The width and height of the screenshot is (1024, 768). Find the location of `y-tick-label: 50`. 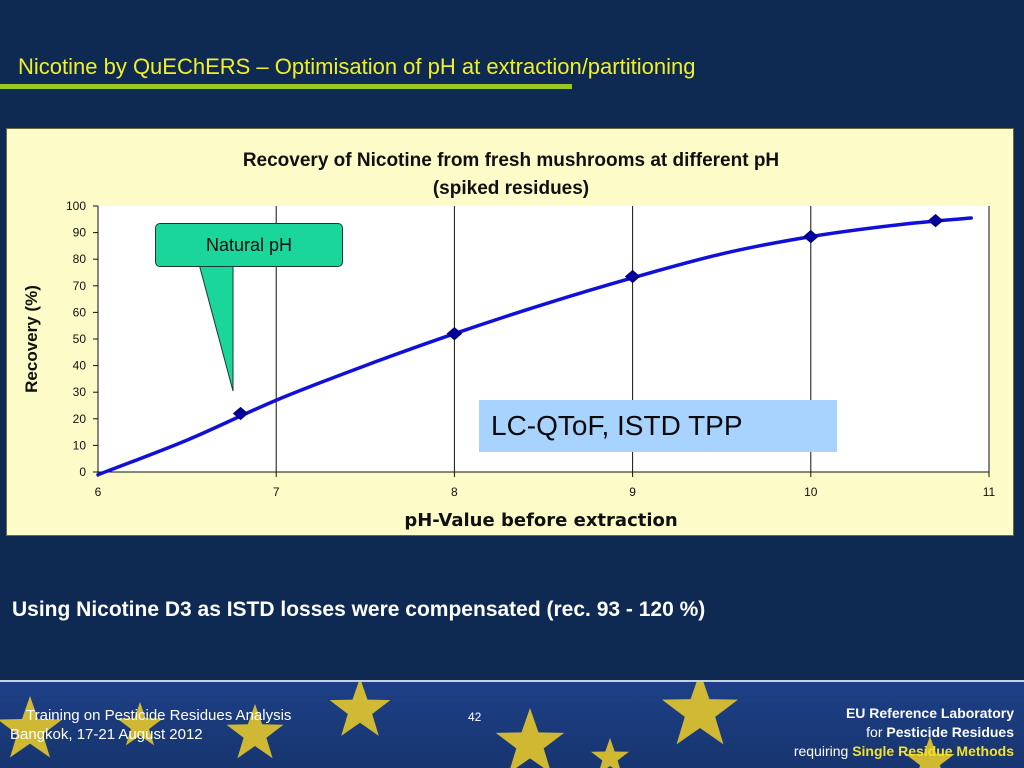

y-tick-label: 50 is located at coordinates (80, 339).